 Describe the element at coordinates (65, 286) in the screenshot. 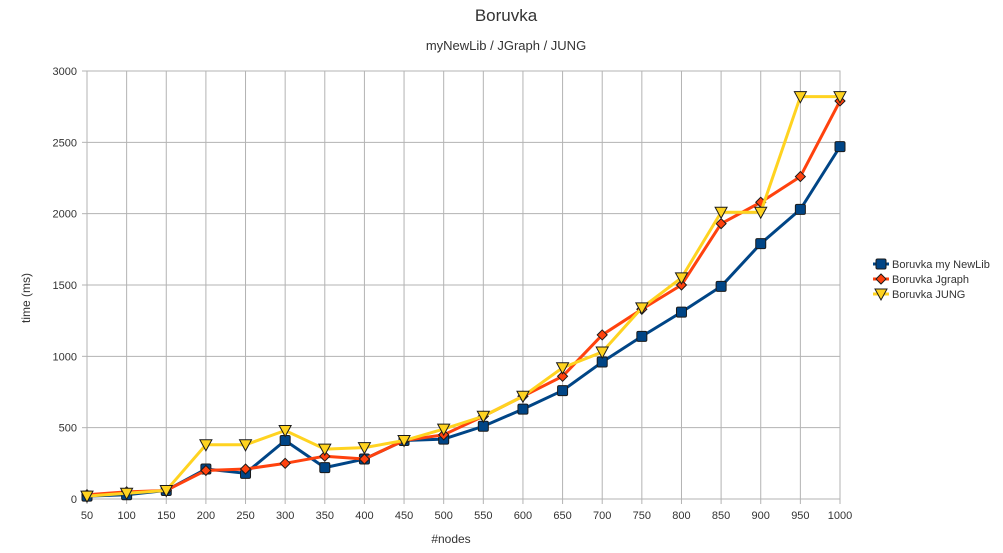

I see `y-tick-label: 1500` at that location.